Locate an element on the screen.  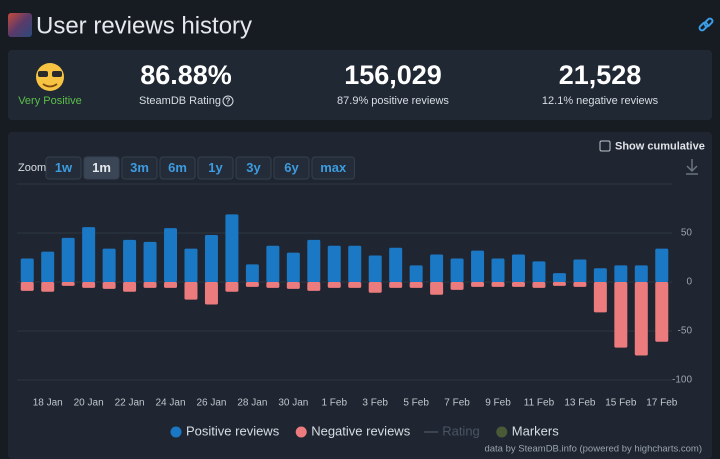
x-tick-label: 17 Feb is located at coordinates (662, 403).